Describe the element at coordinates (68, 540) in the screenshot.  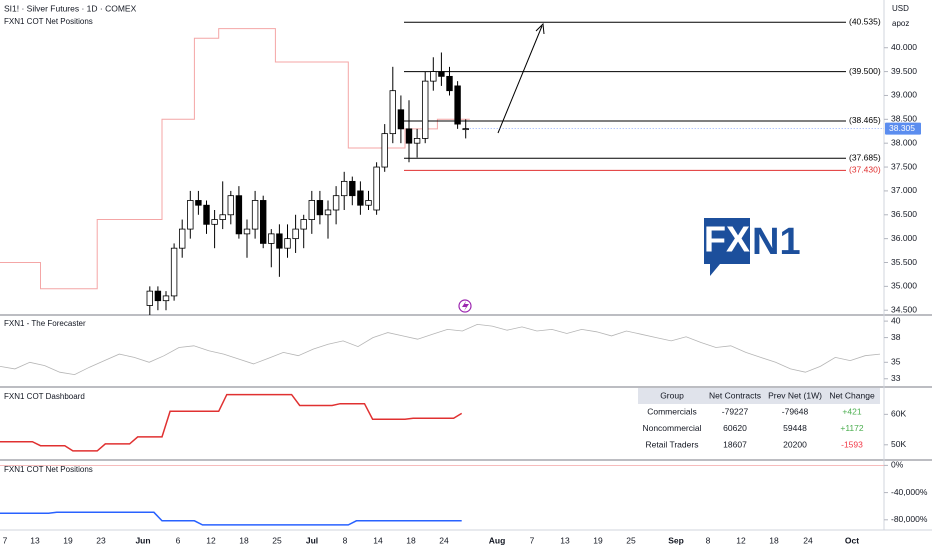
I see `x-tick-label: 19` at that location.